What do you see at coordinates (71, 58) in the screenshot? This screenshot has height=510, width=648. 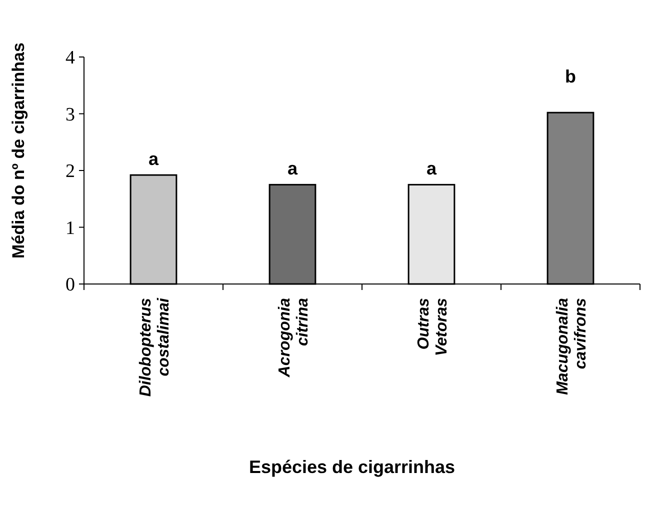 I see `y-tick-label: 4` at bounding box center [71, 58].